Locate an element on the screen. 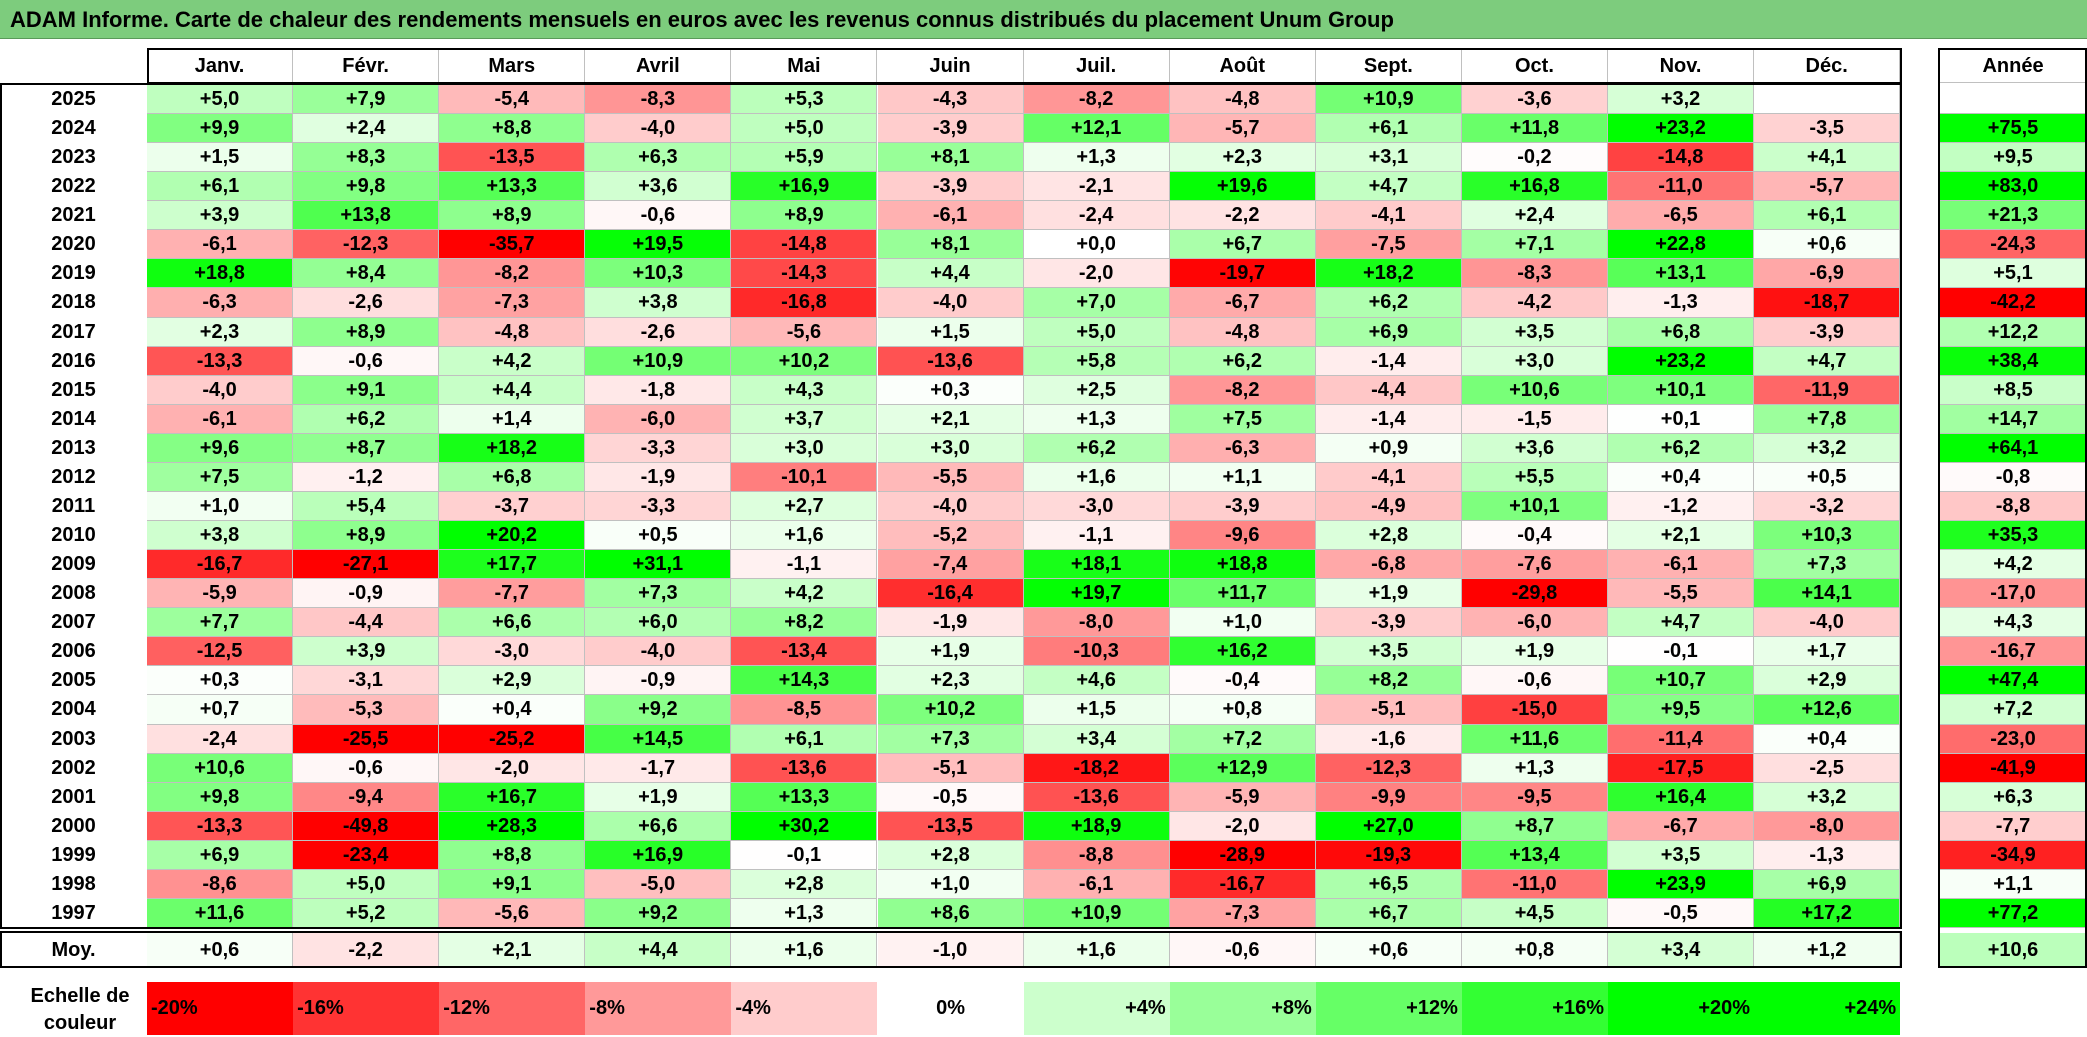 This screenshot has width=2087, height=1037. heatmap-cell: -7,5 is located at coordinates (1388, 245).